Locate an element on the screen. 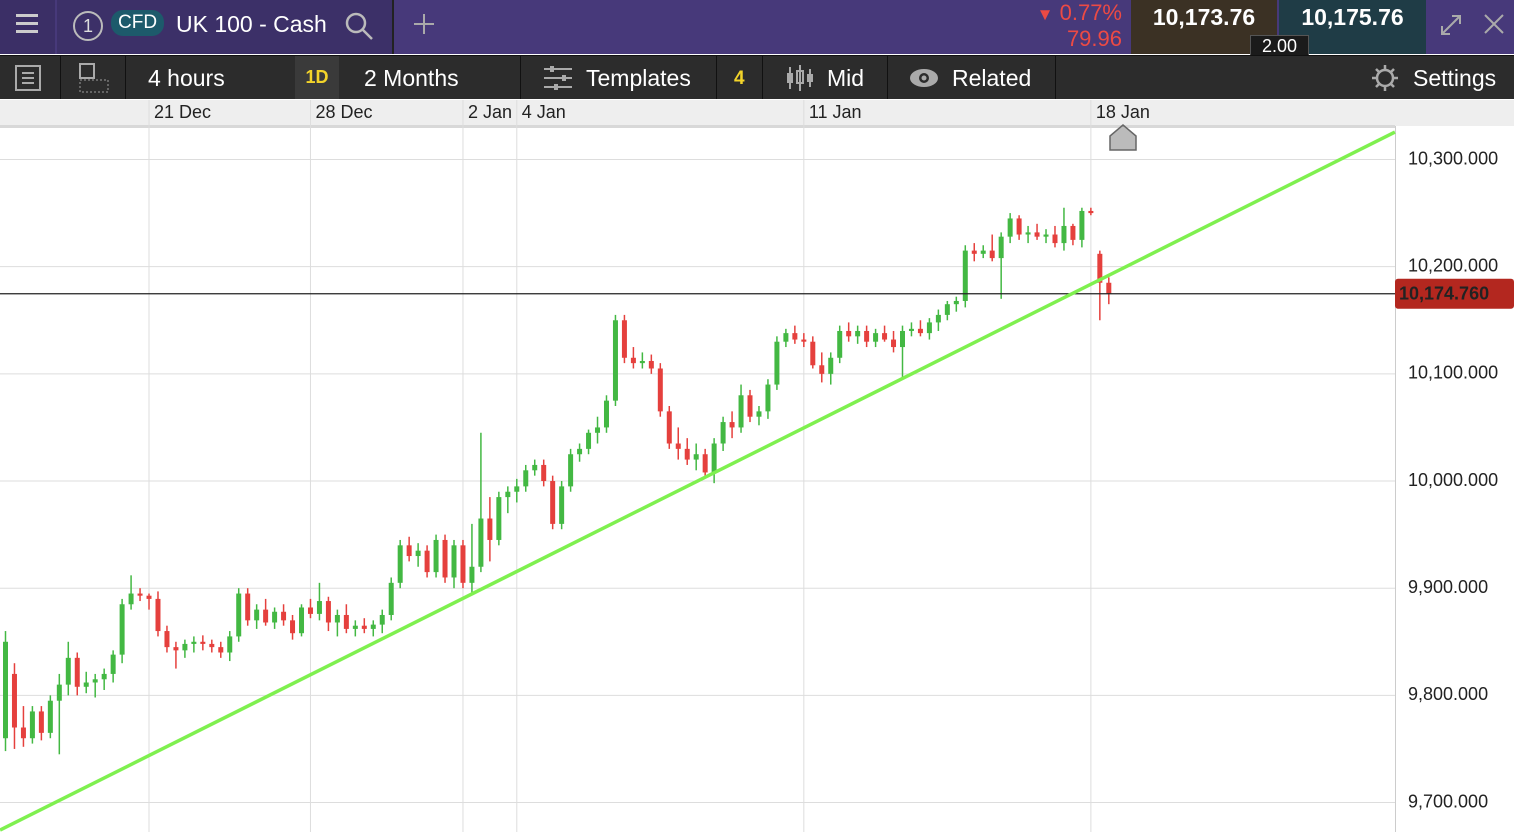 The height and width of the screenshot is (832, 1514). x-tick-label: 28 Dec is located at coordinates (343, 112).